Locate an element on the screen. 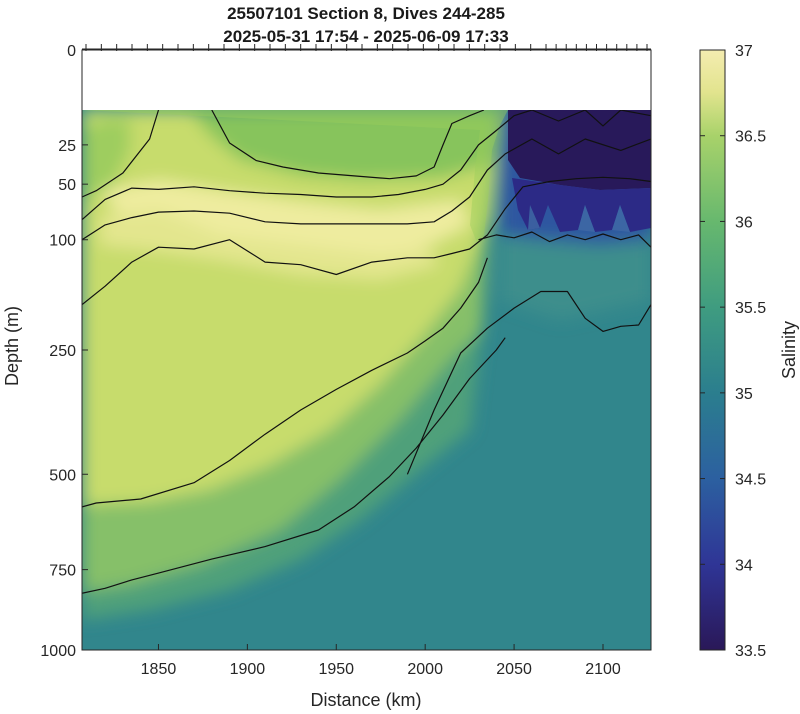 The width and height of the screenshot is (800, 714). y-tick-label: 250 is located at coordinates (62, 351).